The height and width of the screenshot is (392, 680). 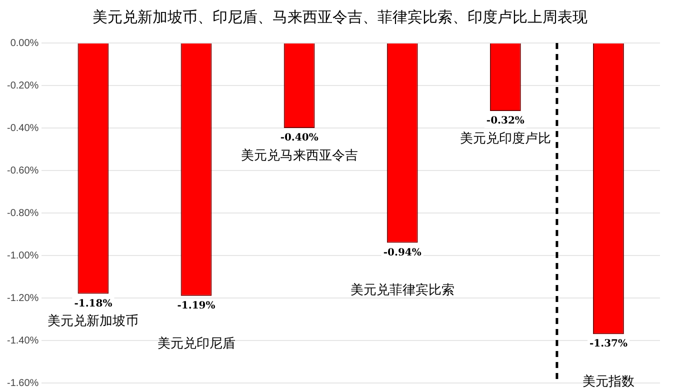 I want to click on data-label: -1.19%, so click(x=196, y=306).